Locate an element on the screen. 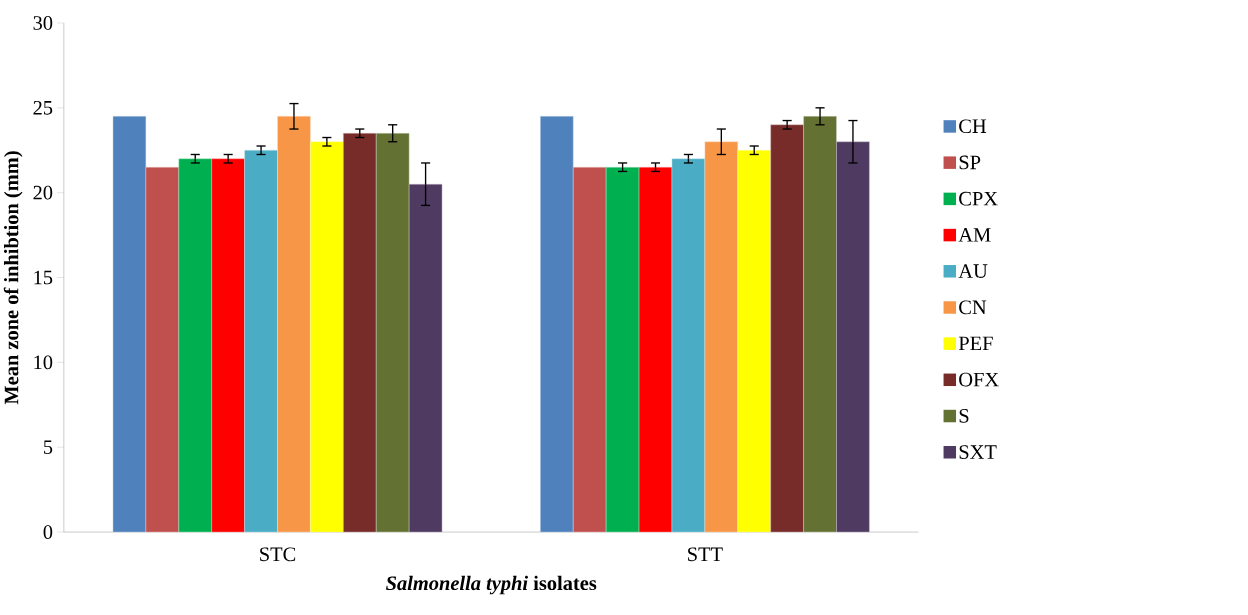  legend-label: CH is located at coordinates (973, 126).